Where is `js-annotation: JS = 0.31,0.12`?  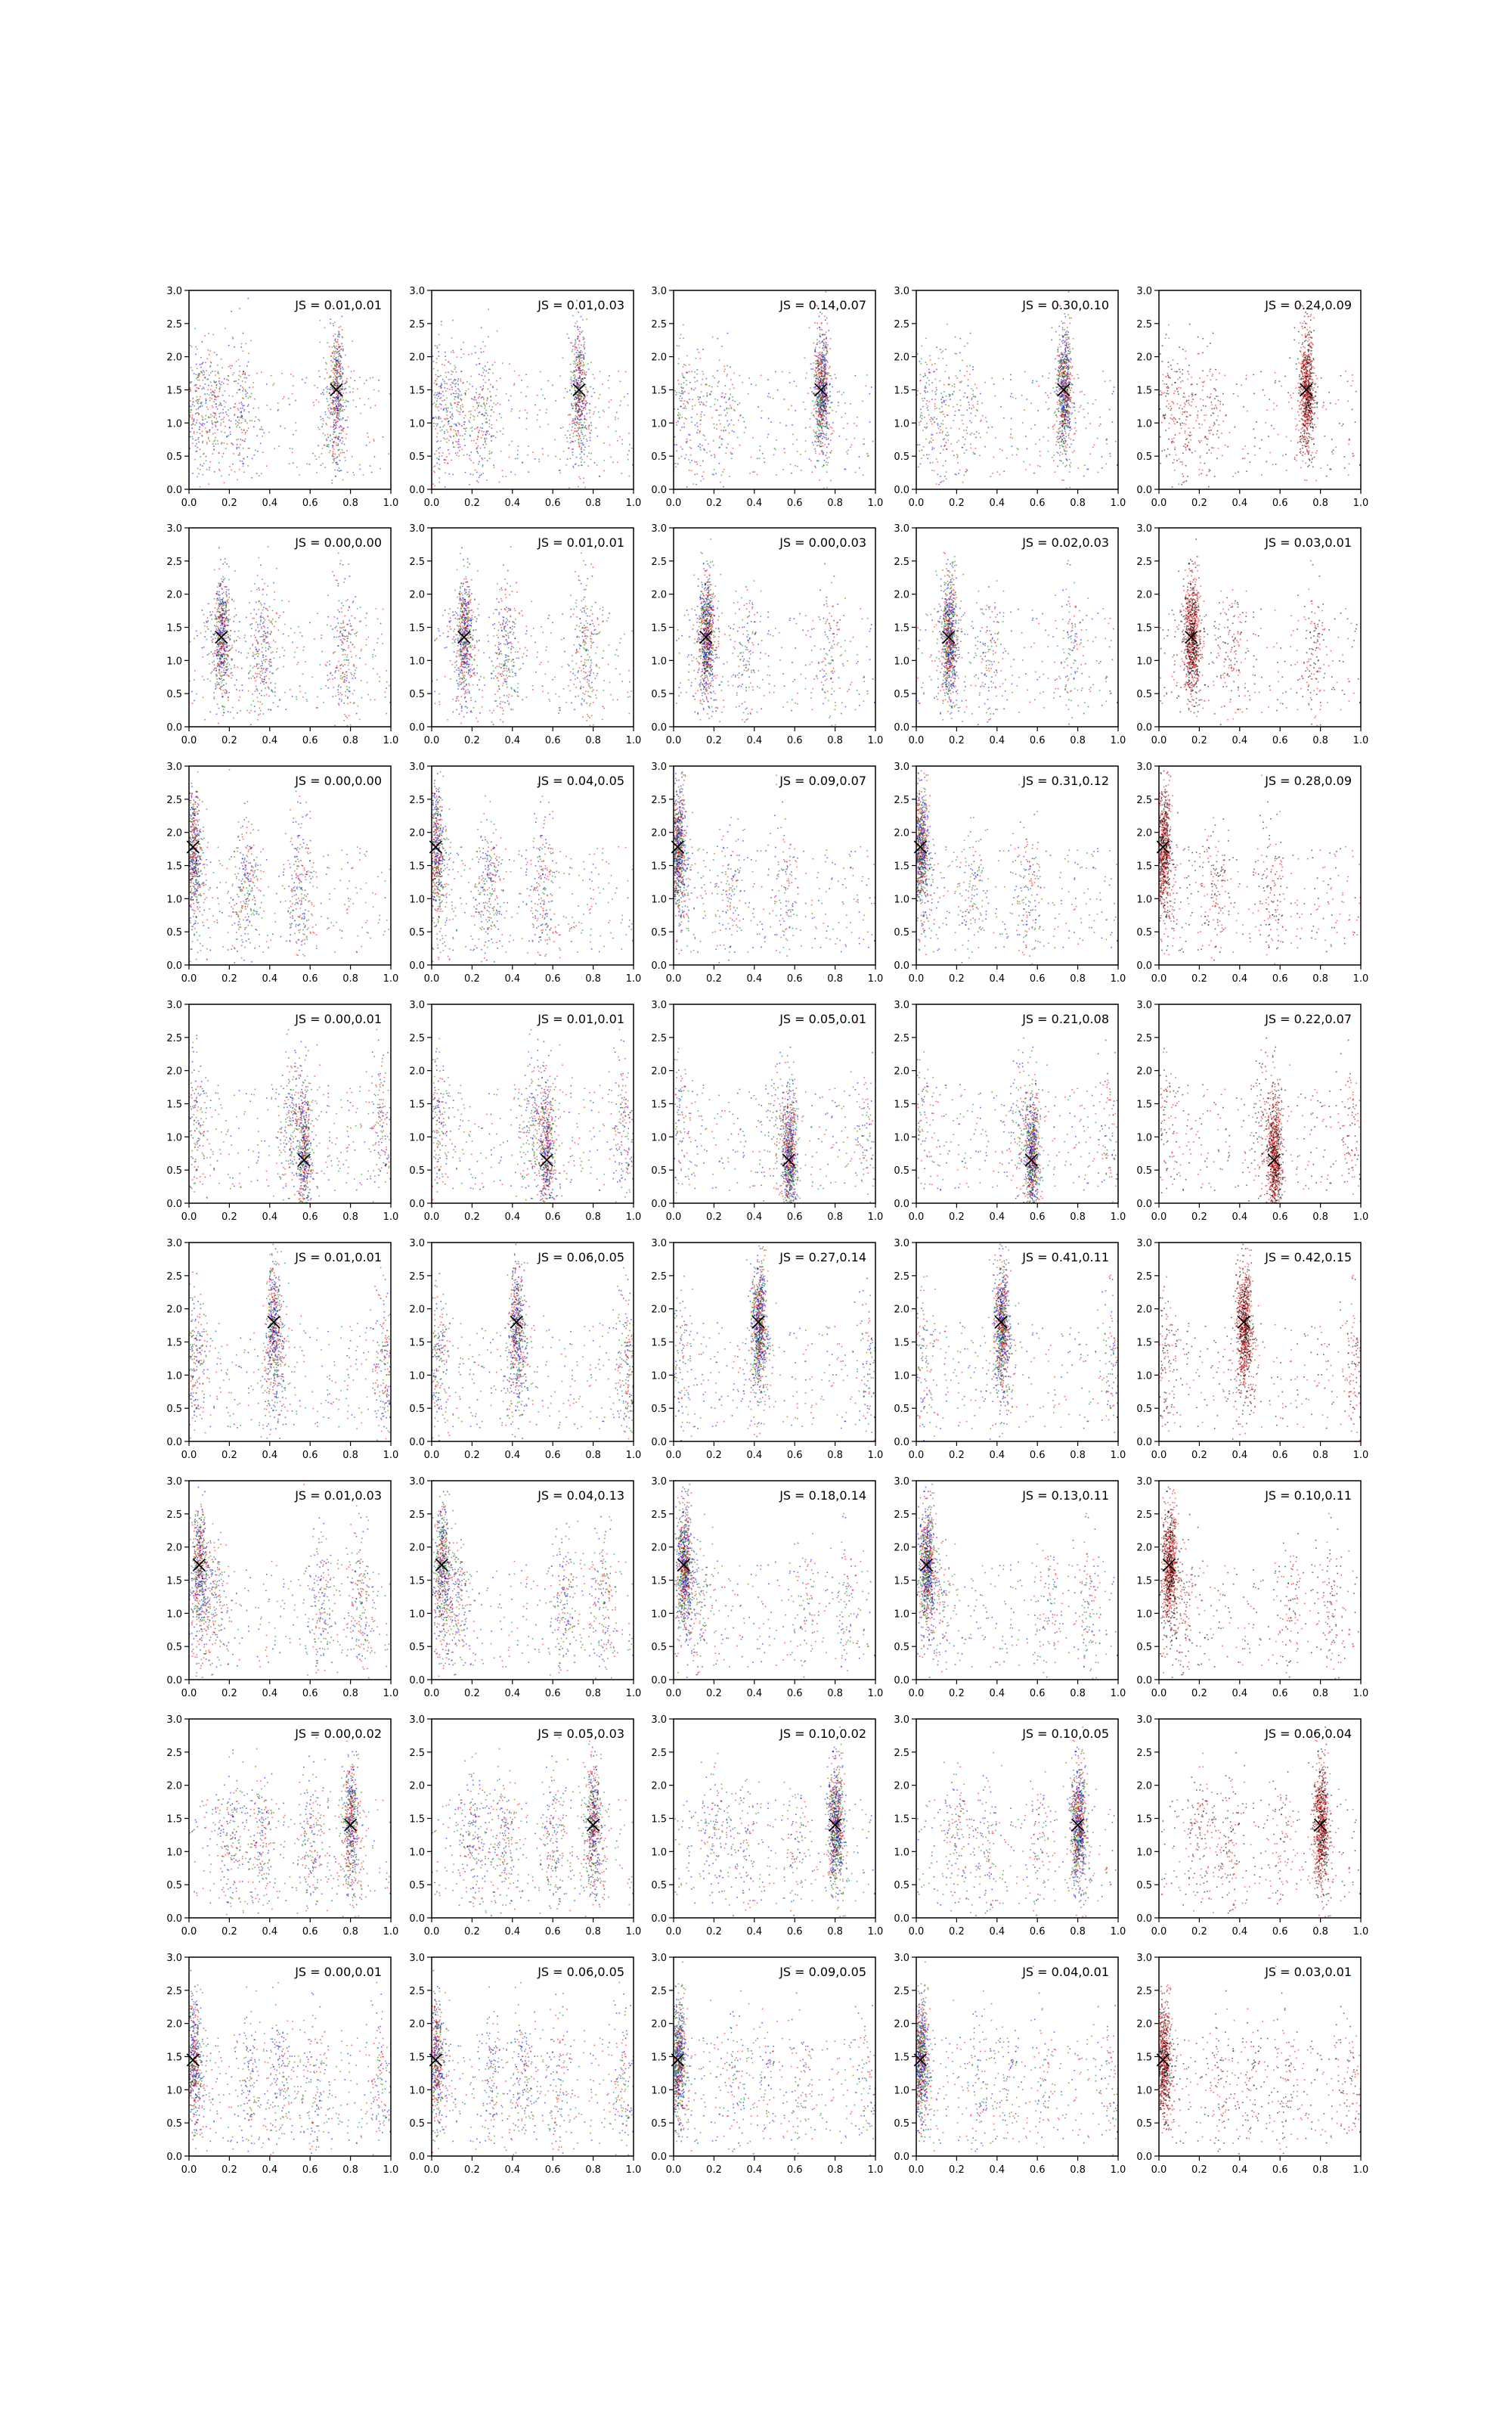 js-annotation: JS = 0.31,0.12 is located at coordinates (1065, 781).